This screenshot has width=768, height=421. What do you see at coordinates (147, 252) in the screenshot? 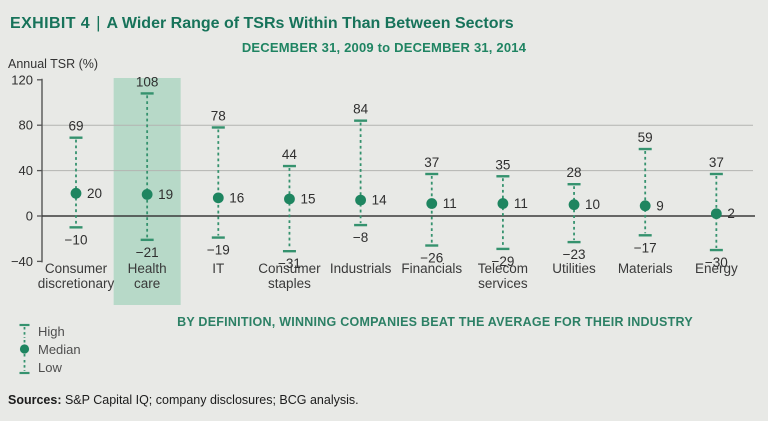
I see `low-value-label: −21` at bounding box center [147, 252].